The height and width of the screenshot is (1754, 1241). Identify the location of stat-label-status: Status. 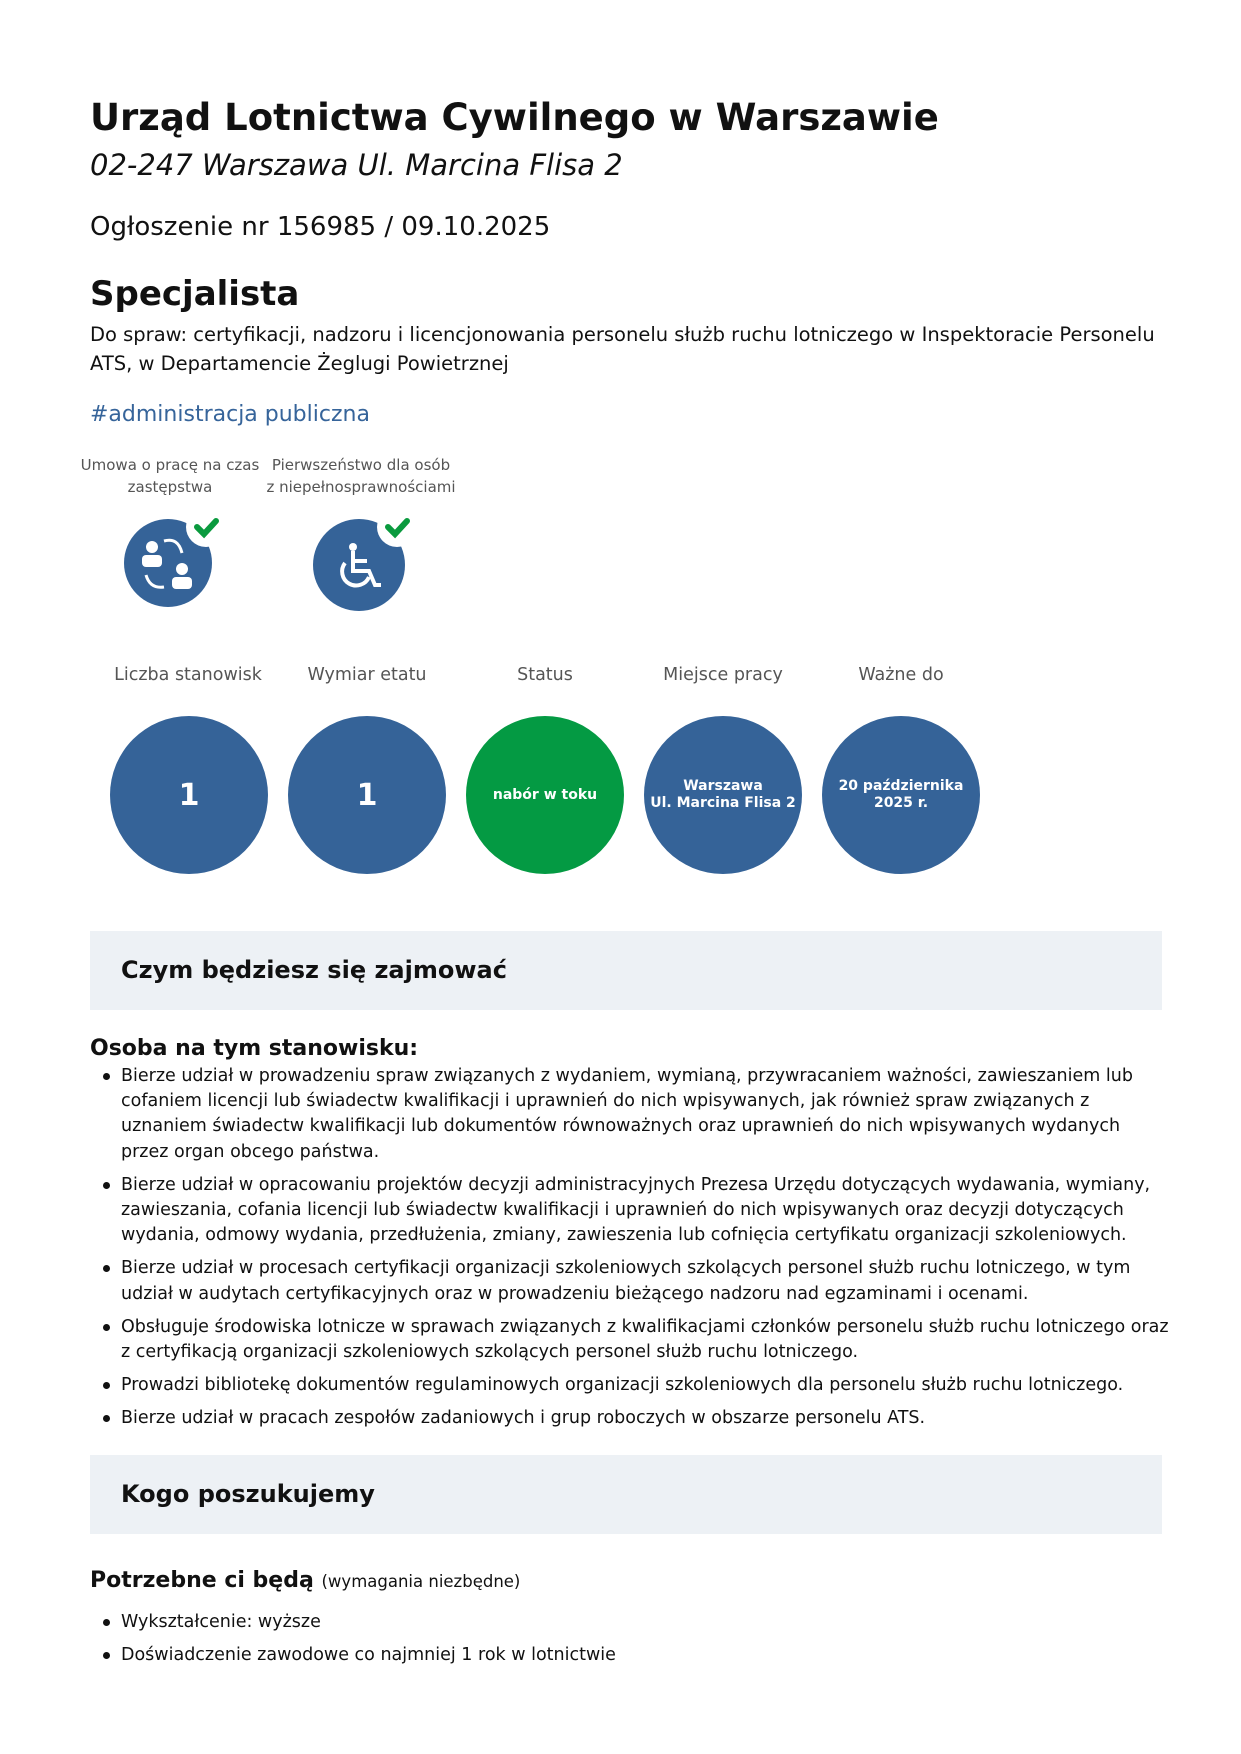
(545, 675).